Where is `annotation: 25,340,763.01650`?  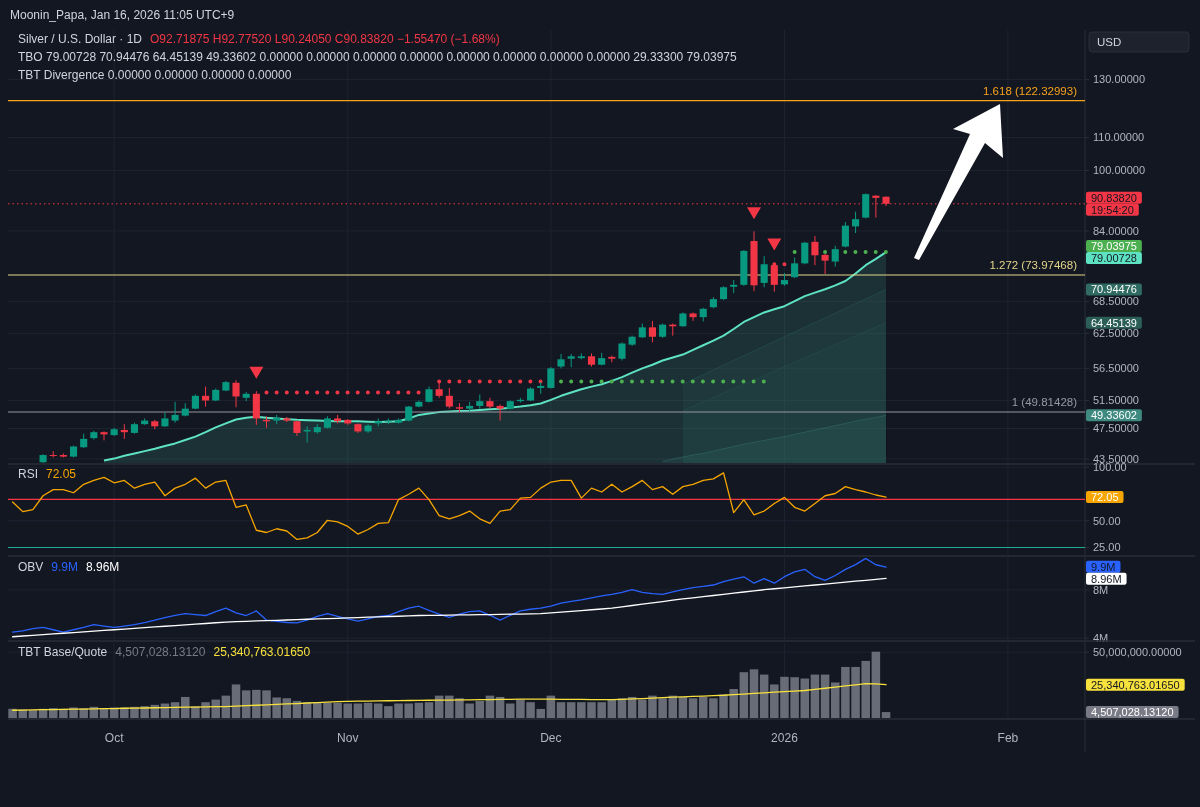 annotation: 25,340,763.01650 is located at coordinates (262, 652).